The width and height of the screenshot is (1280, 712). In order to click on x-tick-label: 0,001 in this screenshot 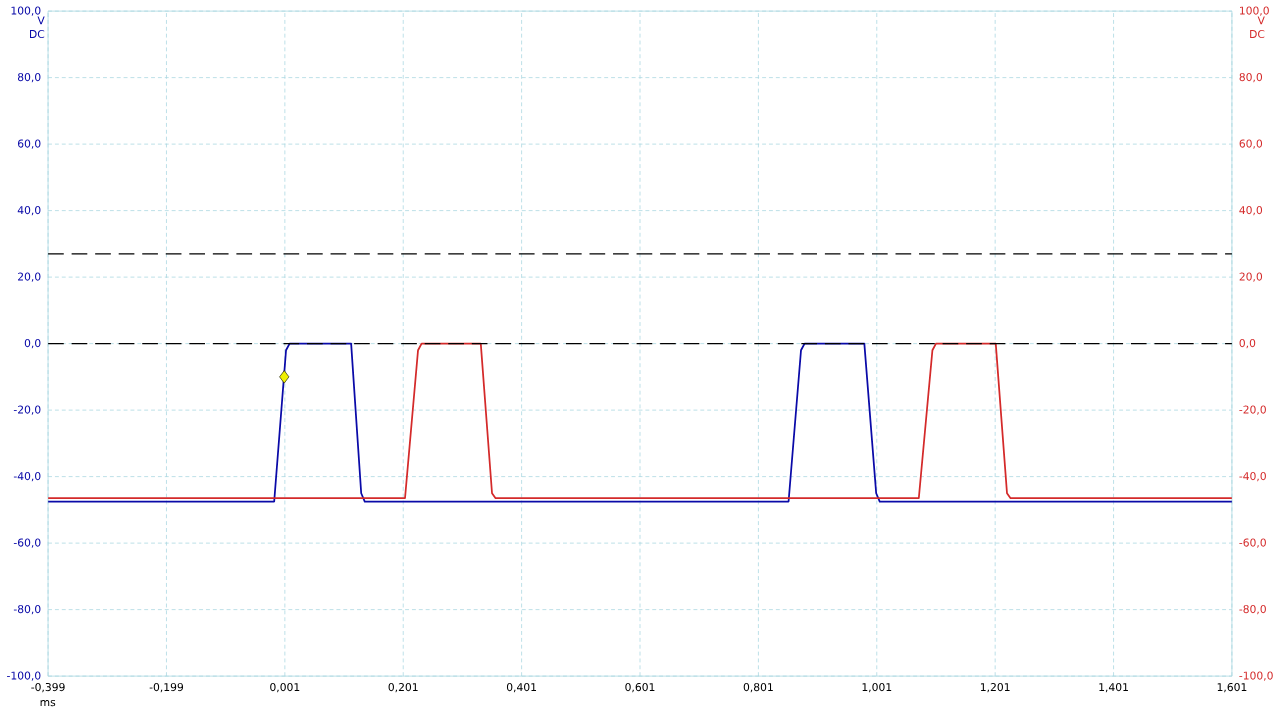, I will do `click(285, 687)`.